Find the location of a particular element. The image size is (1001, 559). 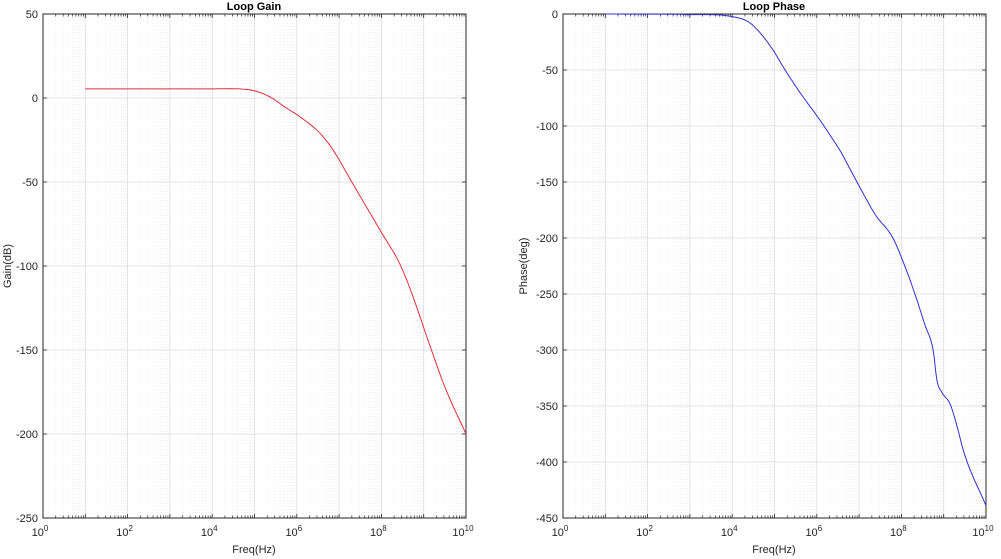

y-tick-label: -300 is located at coordinates (547, 351).